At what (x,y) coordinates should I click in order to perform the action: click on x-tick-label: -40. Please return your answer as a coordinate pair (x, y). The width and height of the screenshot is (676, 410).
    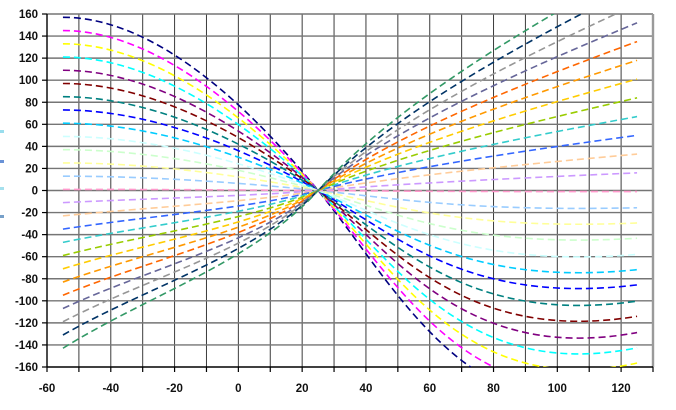
    Looking at the image, I should click on (110, 389).